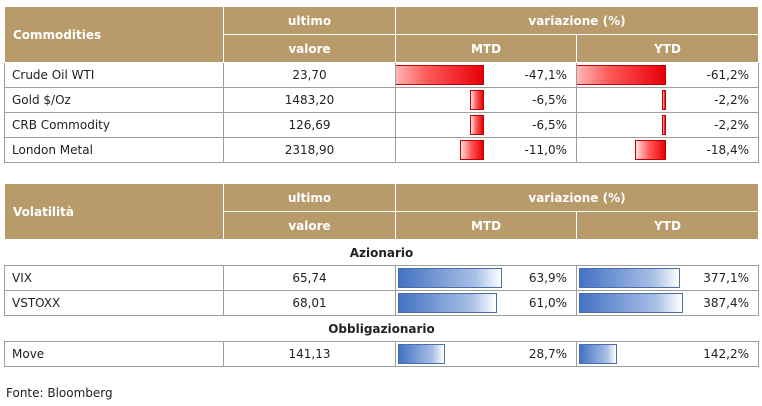 This screenshot has height=406, width=762. What do you see at coordinates (309, 354) in the screenshot?
I see `row-last-value: 141,13` at bounding box center [309, 354].